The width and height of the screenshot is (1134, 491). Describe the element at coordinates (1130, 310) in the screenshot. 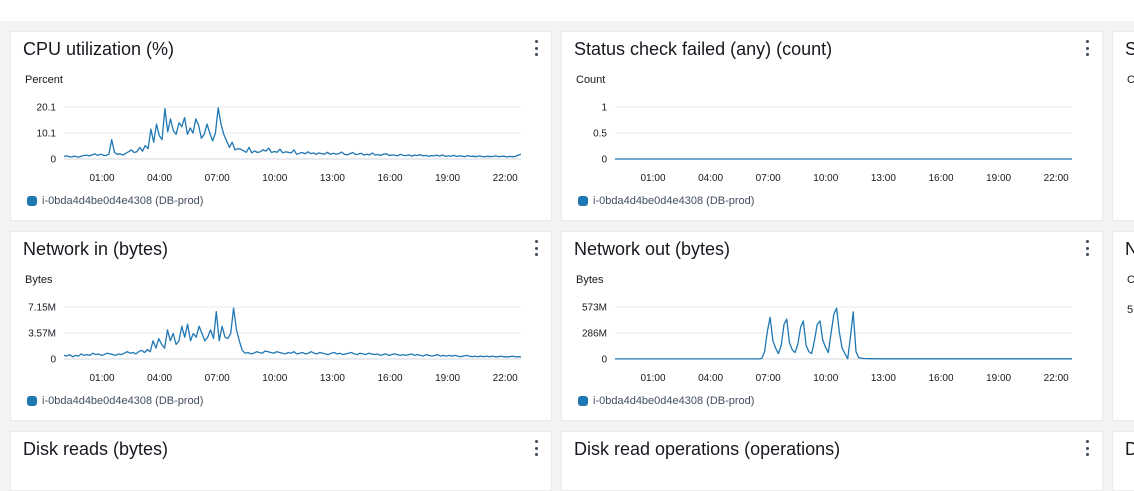

I see `y-tick-label: 5` at that location.